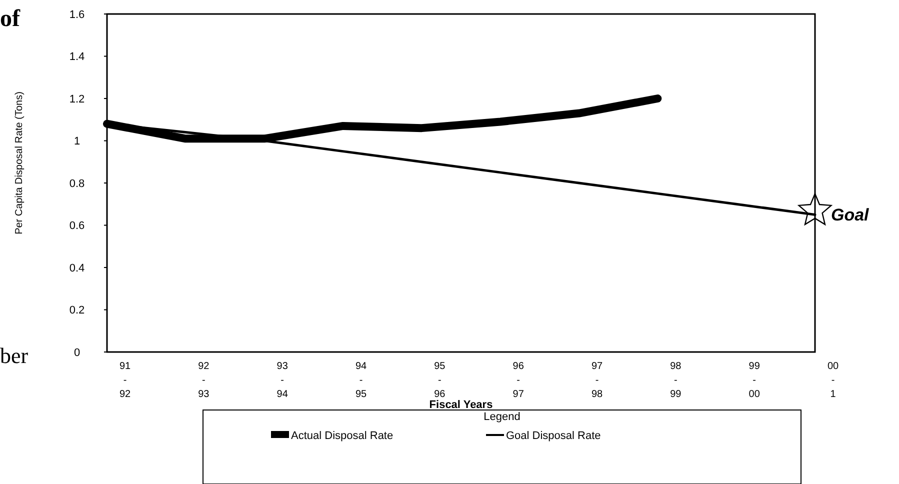 This screenshot has height=484, width=899. What do you see at coordinates (77, 226) in the screenshot?
I see `y-tick-label: 0.6` at bounding box center [77, 226].